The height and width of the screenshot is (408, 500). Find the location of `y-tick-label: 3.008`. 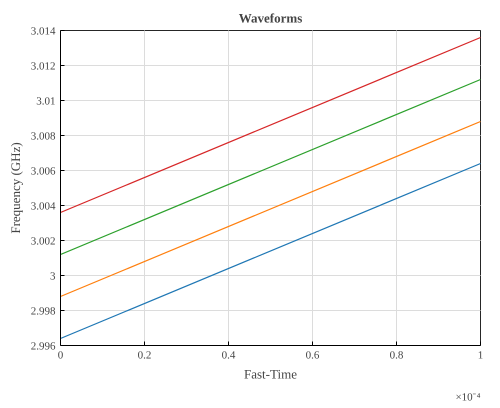

y-tick-label: 3.008 is located at coordinates (43, 136).